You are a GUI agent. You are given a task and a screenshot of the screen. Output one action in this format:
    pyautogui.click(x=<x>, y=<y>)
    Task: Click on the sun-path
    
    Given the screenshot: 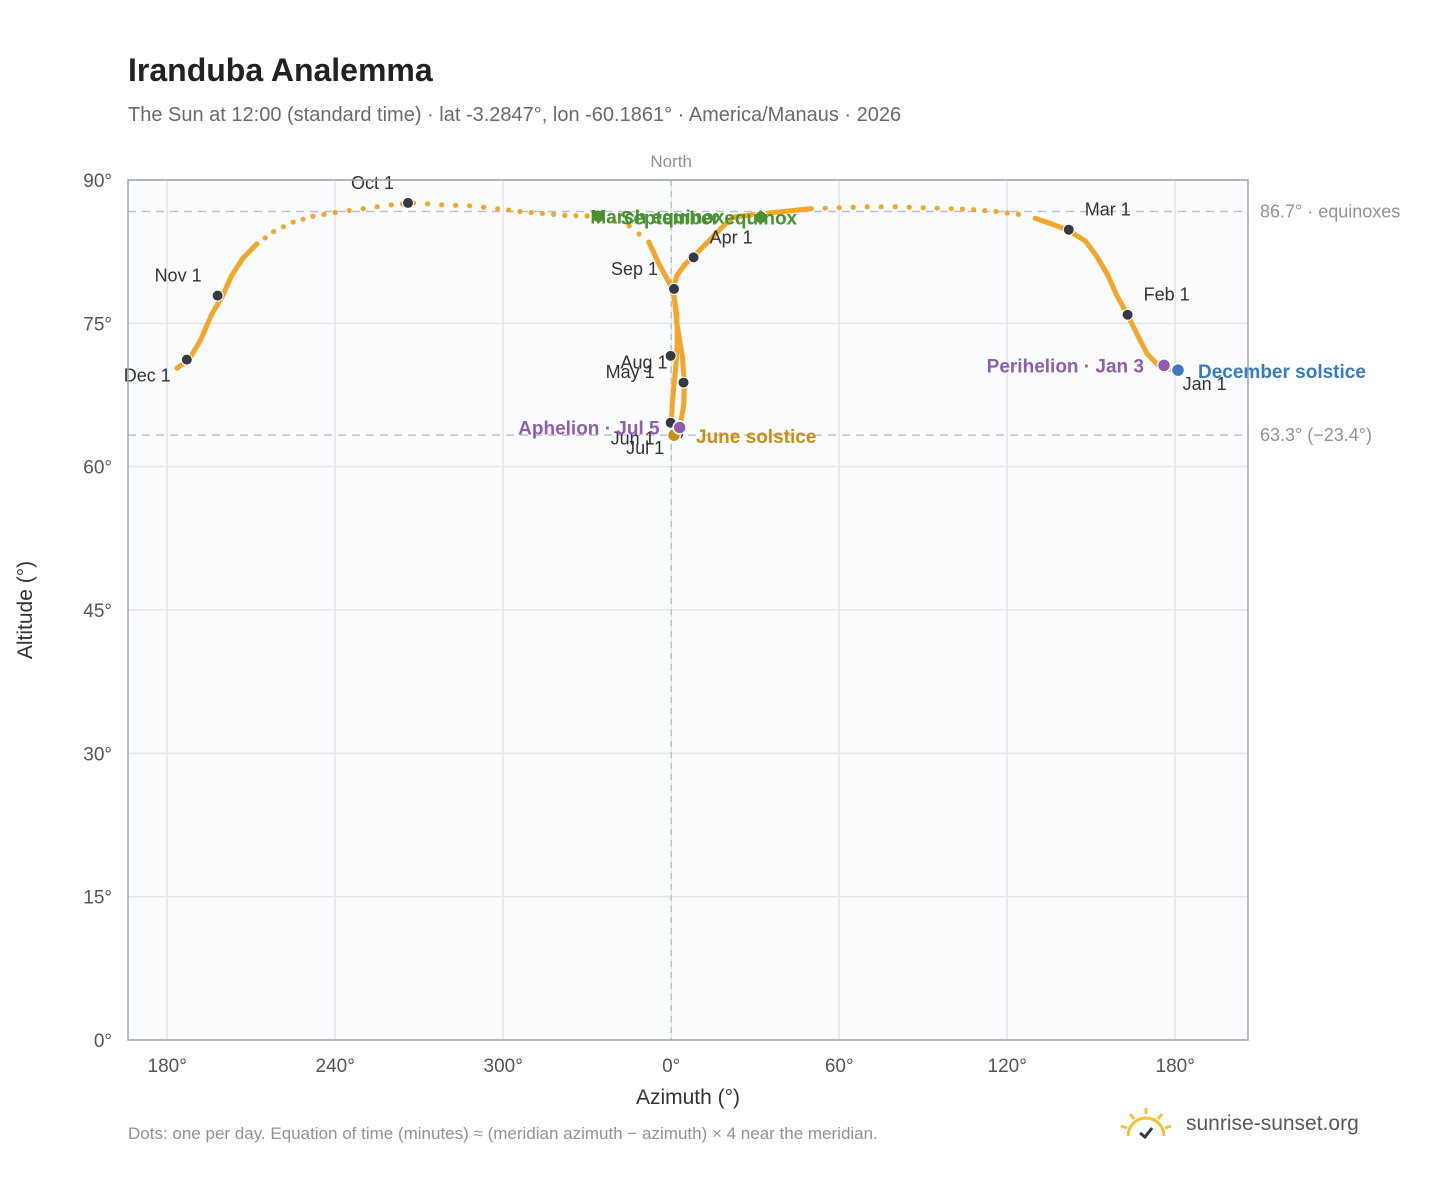 What is the action you would take?
    pyautogui.click(x=677, y=318)
    